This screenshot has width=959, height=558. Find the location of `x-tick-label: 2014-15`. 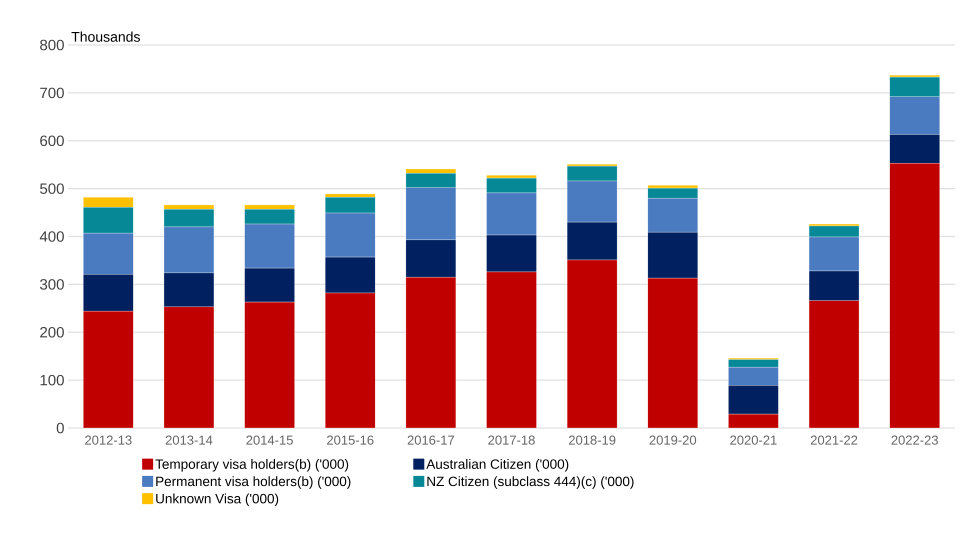

x-tick-label: 2014-15 is located at coordinates (269, 440).